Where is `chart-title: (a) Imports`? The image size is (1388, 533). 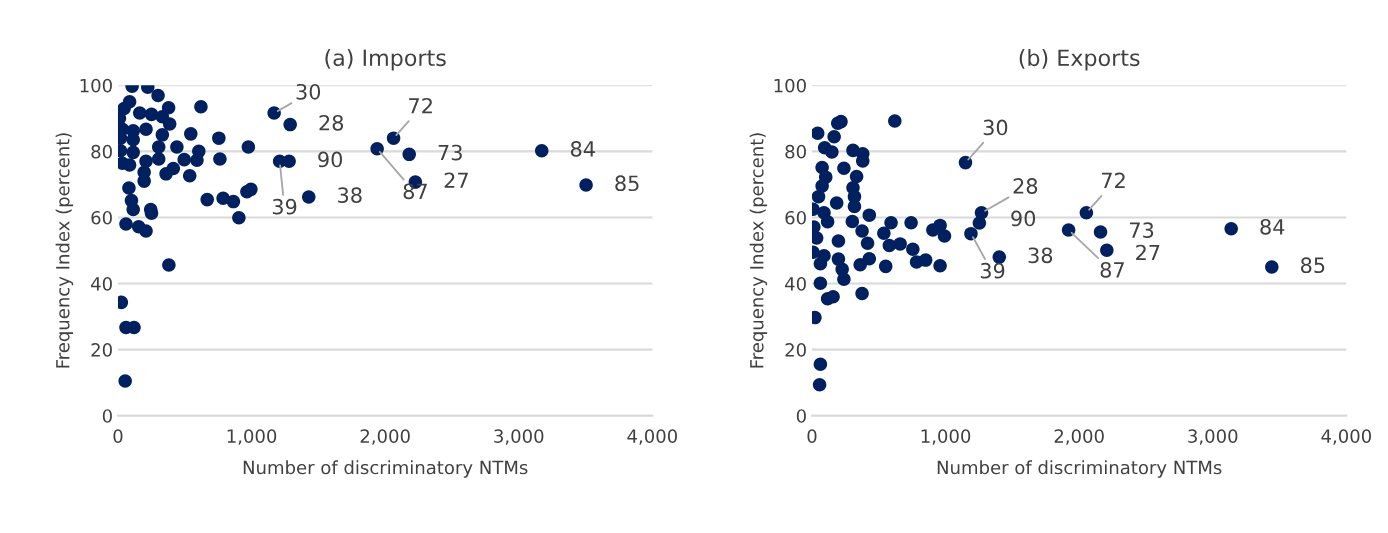 chart-title: (a) Imports is located at coordinates (385, 59).